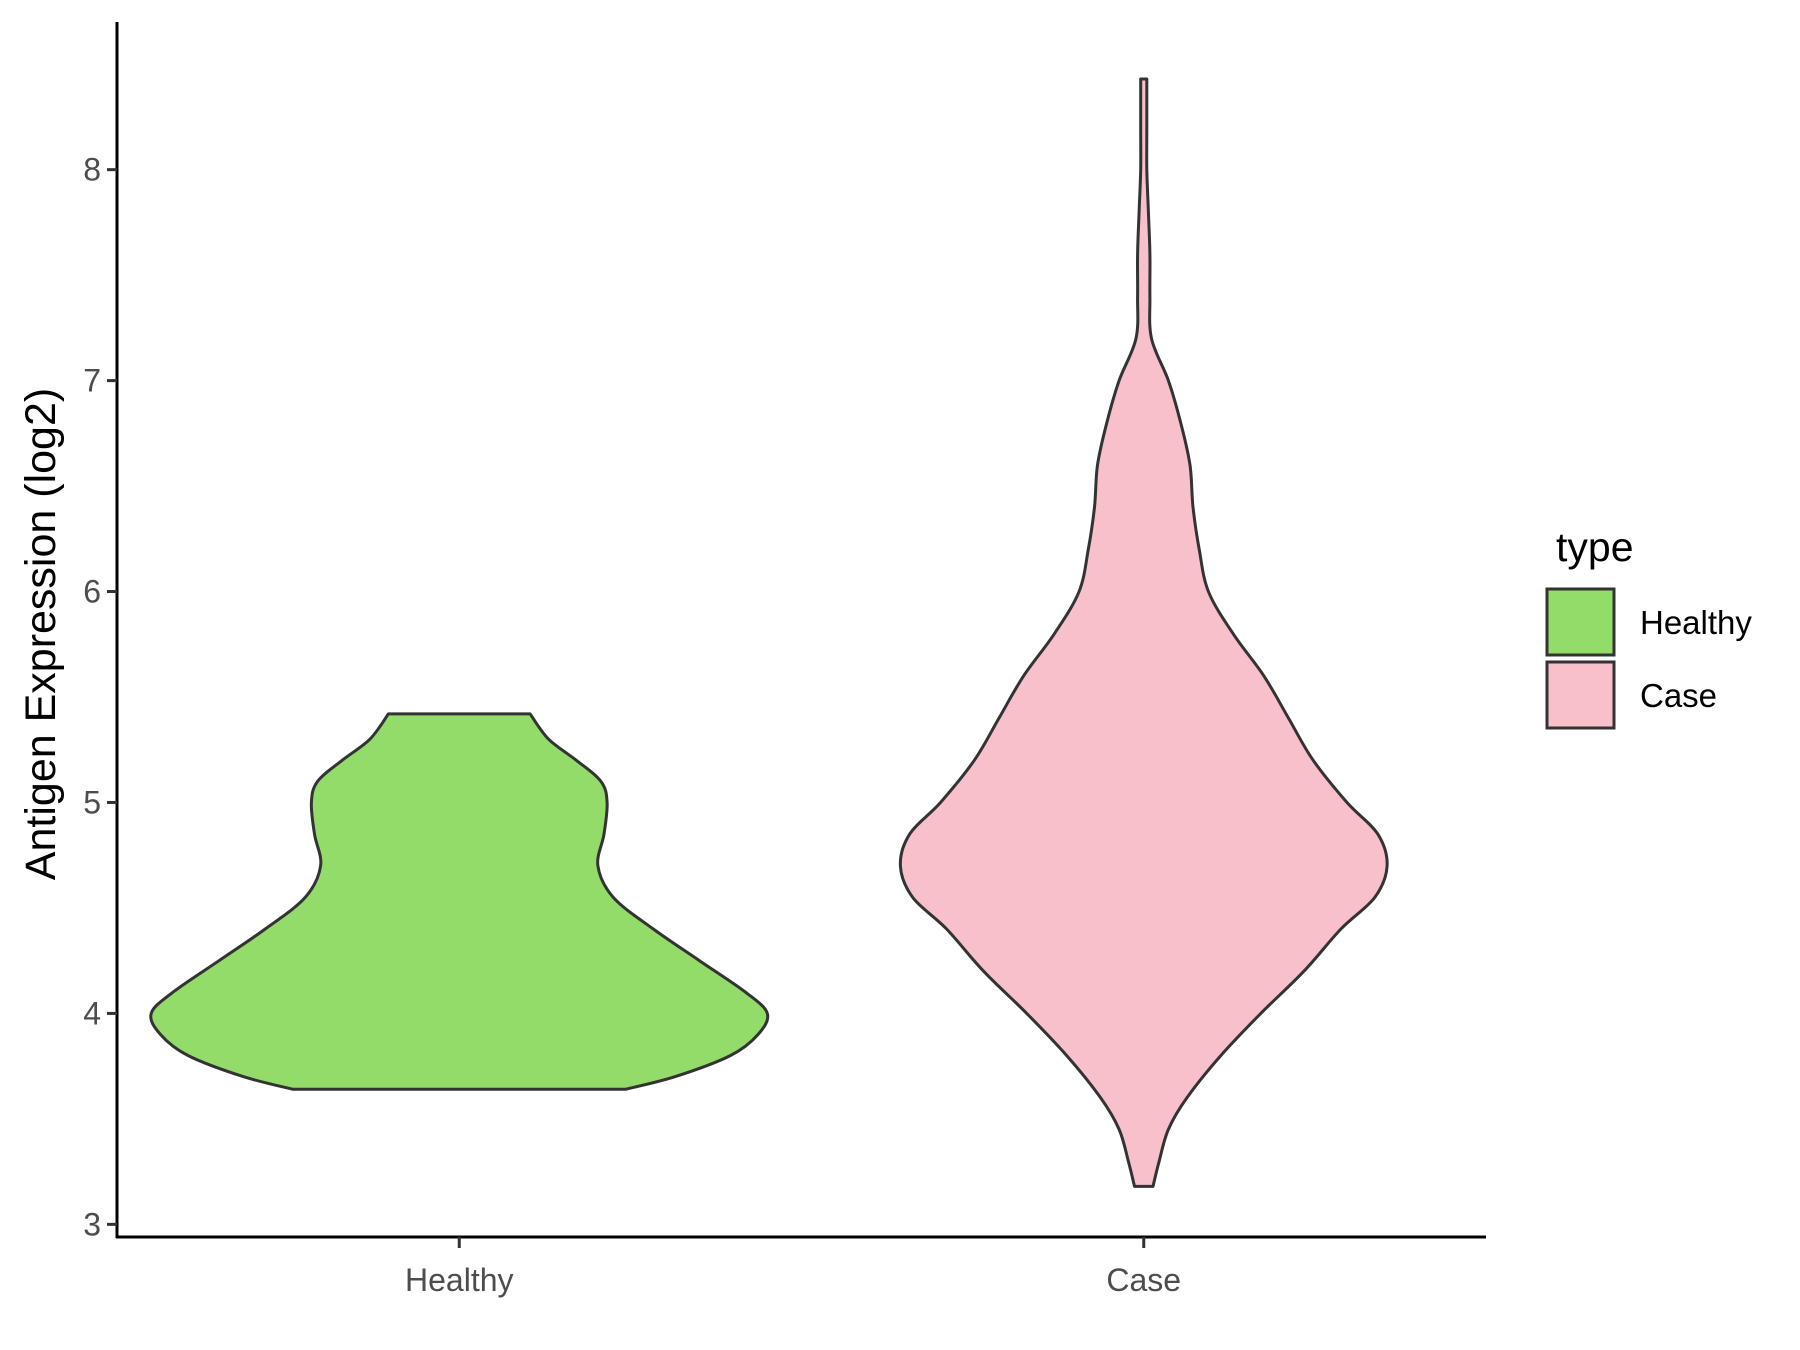  Describe the element at coordinates (1580, 695) in the screenshot. I see `legend-swatch-case` at that location.